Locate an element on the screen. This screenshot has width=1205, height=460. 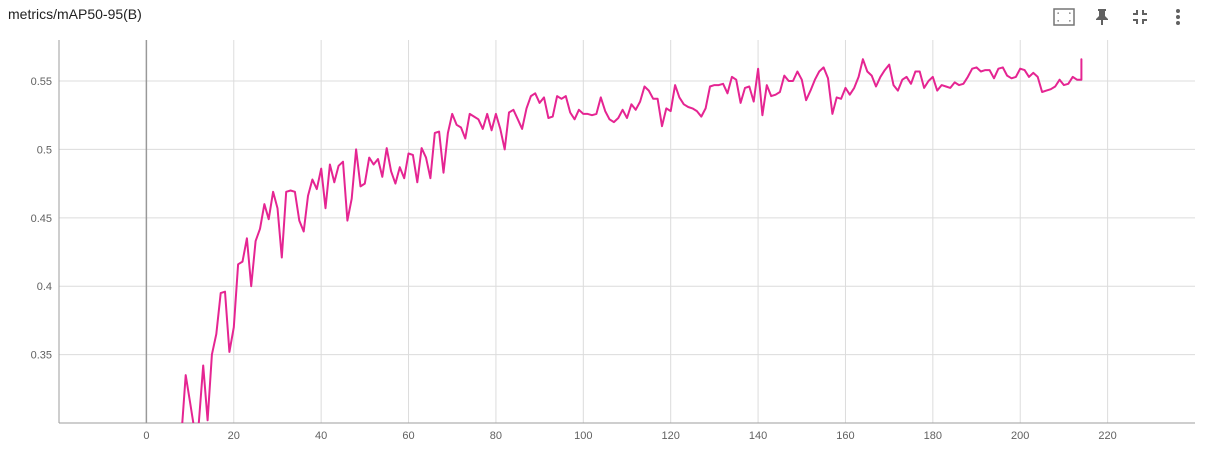
y-tick-label: 0.55 is located at coordinates (41, 82).